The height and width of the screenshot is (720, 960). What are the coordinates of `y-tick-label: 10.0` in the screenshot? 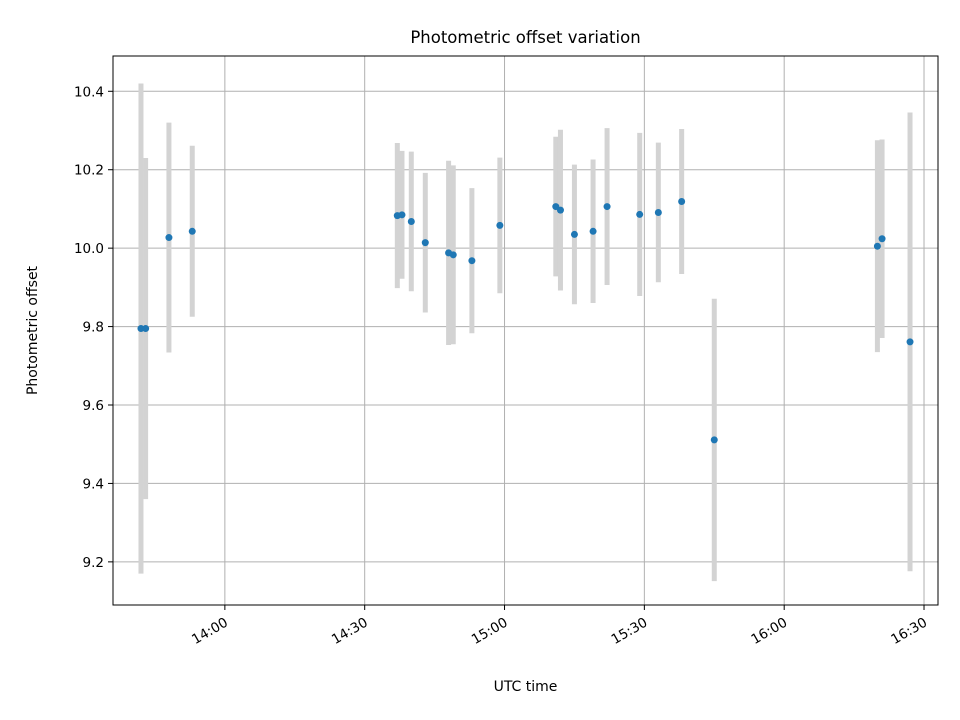 It's located at (89, 249).